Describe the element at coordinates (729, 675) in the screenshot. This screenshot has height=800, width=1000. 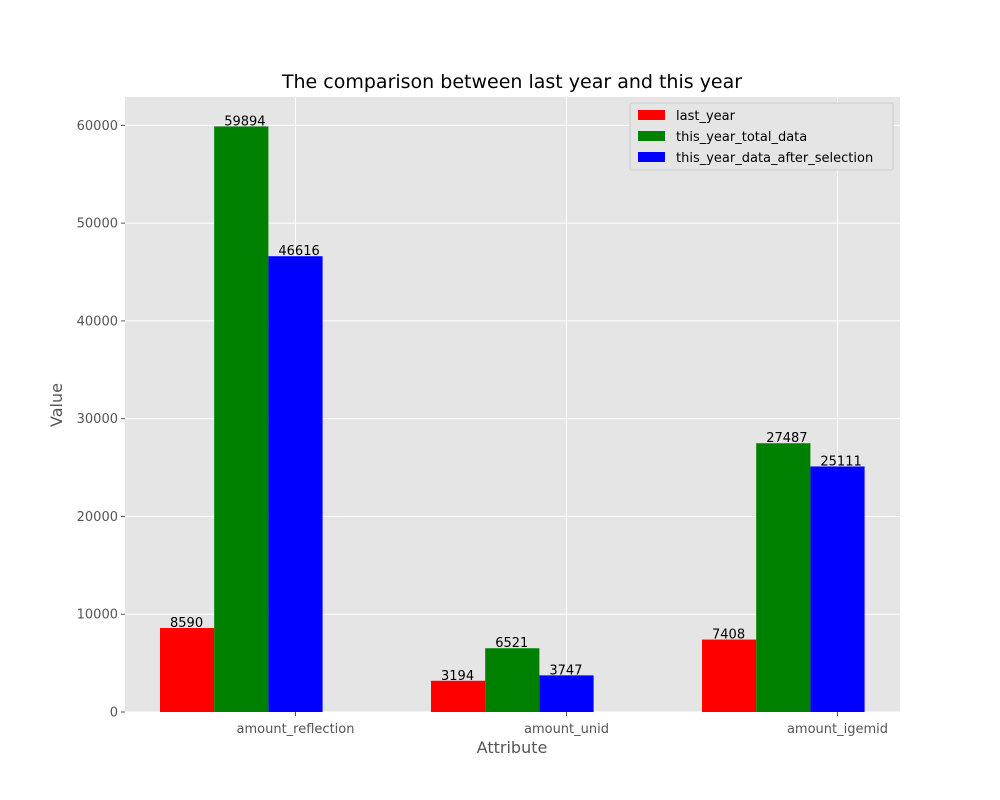
I see `bar-last-year-amount-igemid` at that location.